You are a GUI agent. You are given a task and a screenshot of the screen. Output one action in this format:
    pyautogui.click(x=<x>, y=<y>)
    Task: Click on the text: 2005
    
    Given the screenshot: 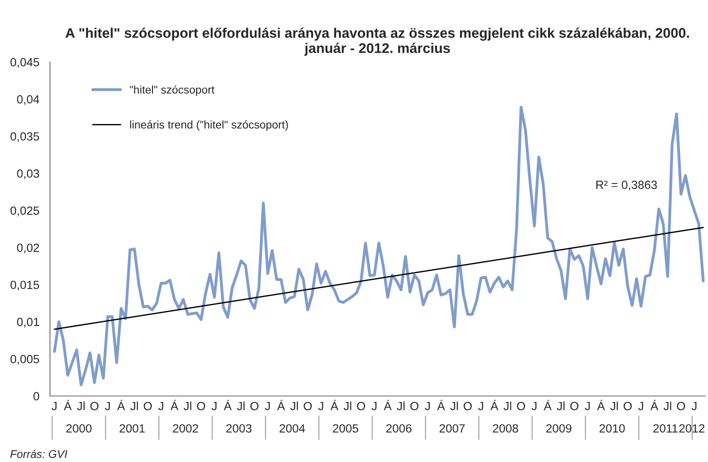 What is the action you would take?
    pyautogui.click(x=345, y=428)
    